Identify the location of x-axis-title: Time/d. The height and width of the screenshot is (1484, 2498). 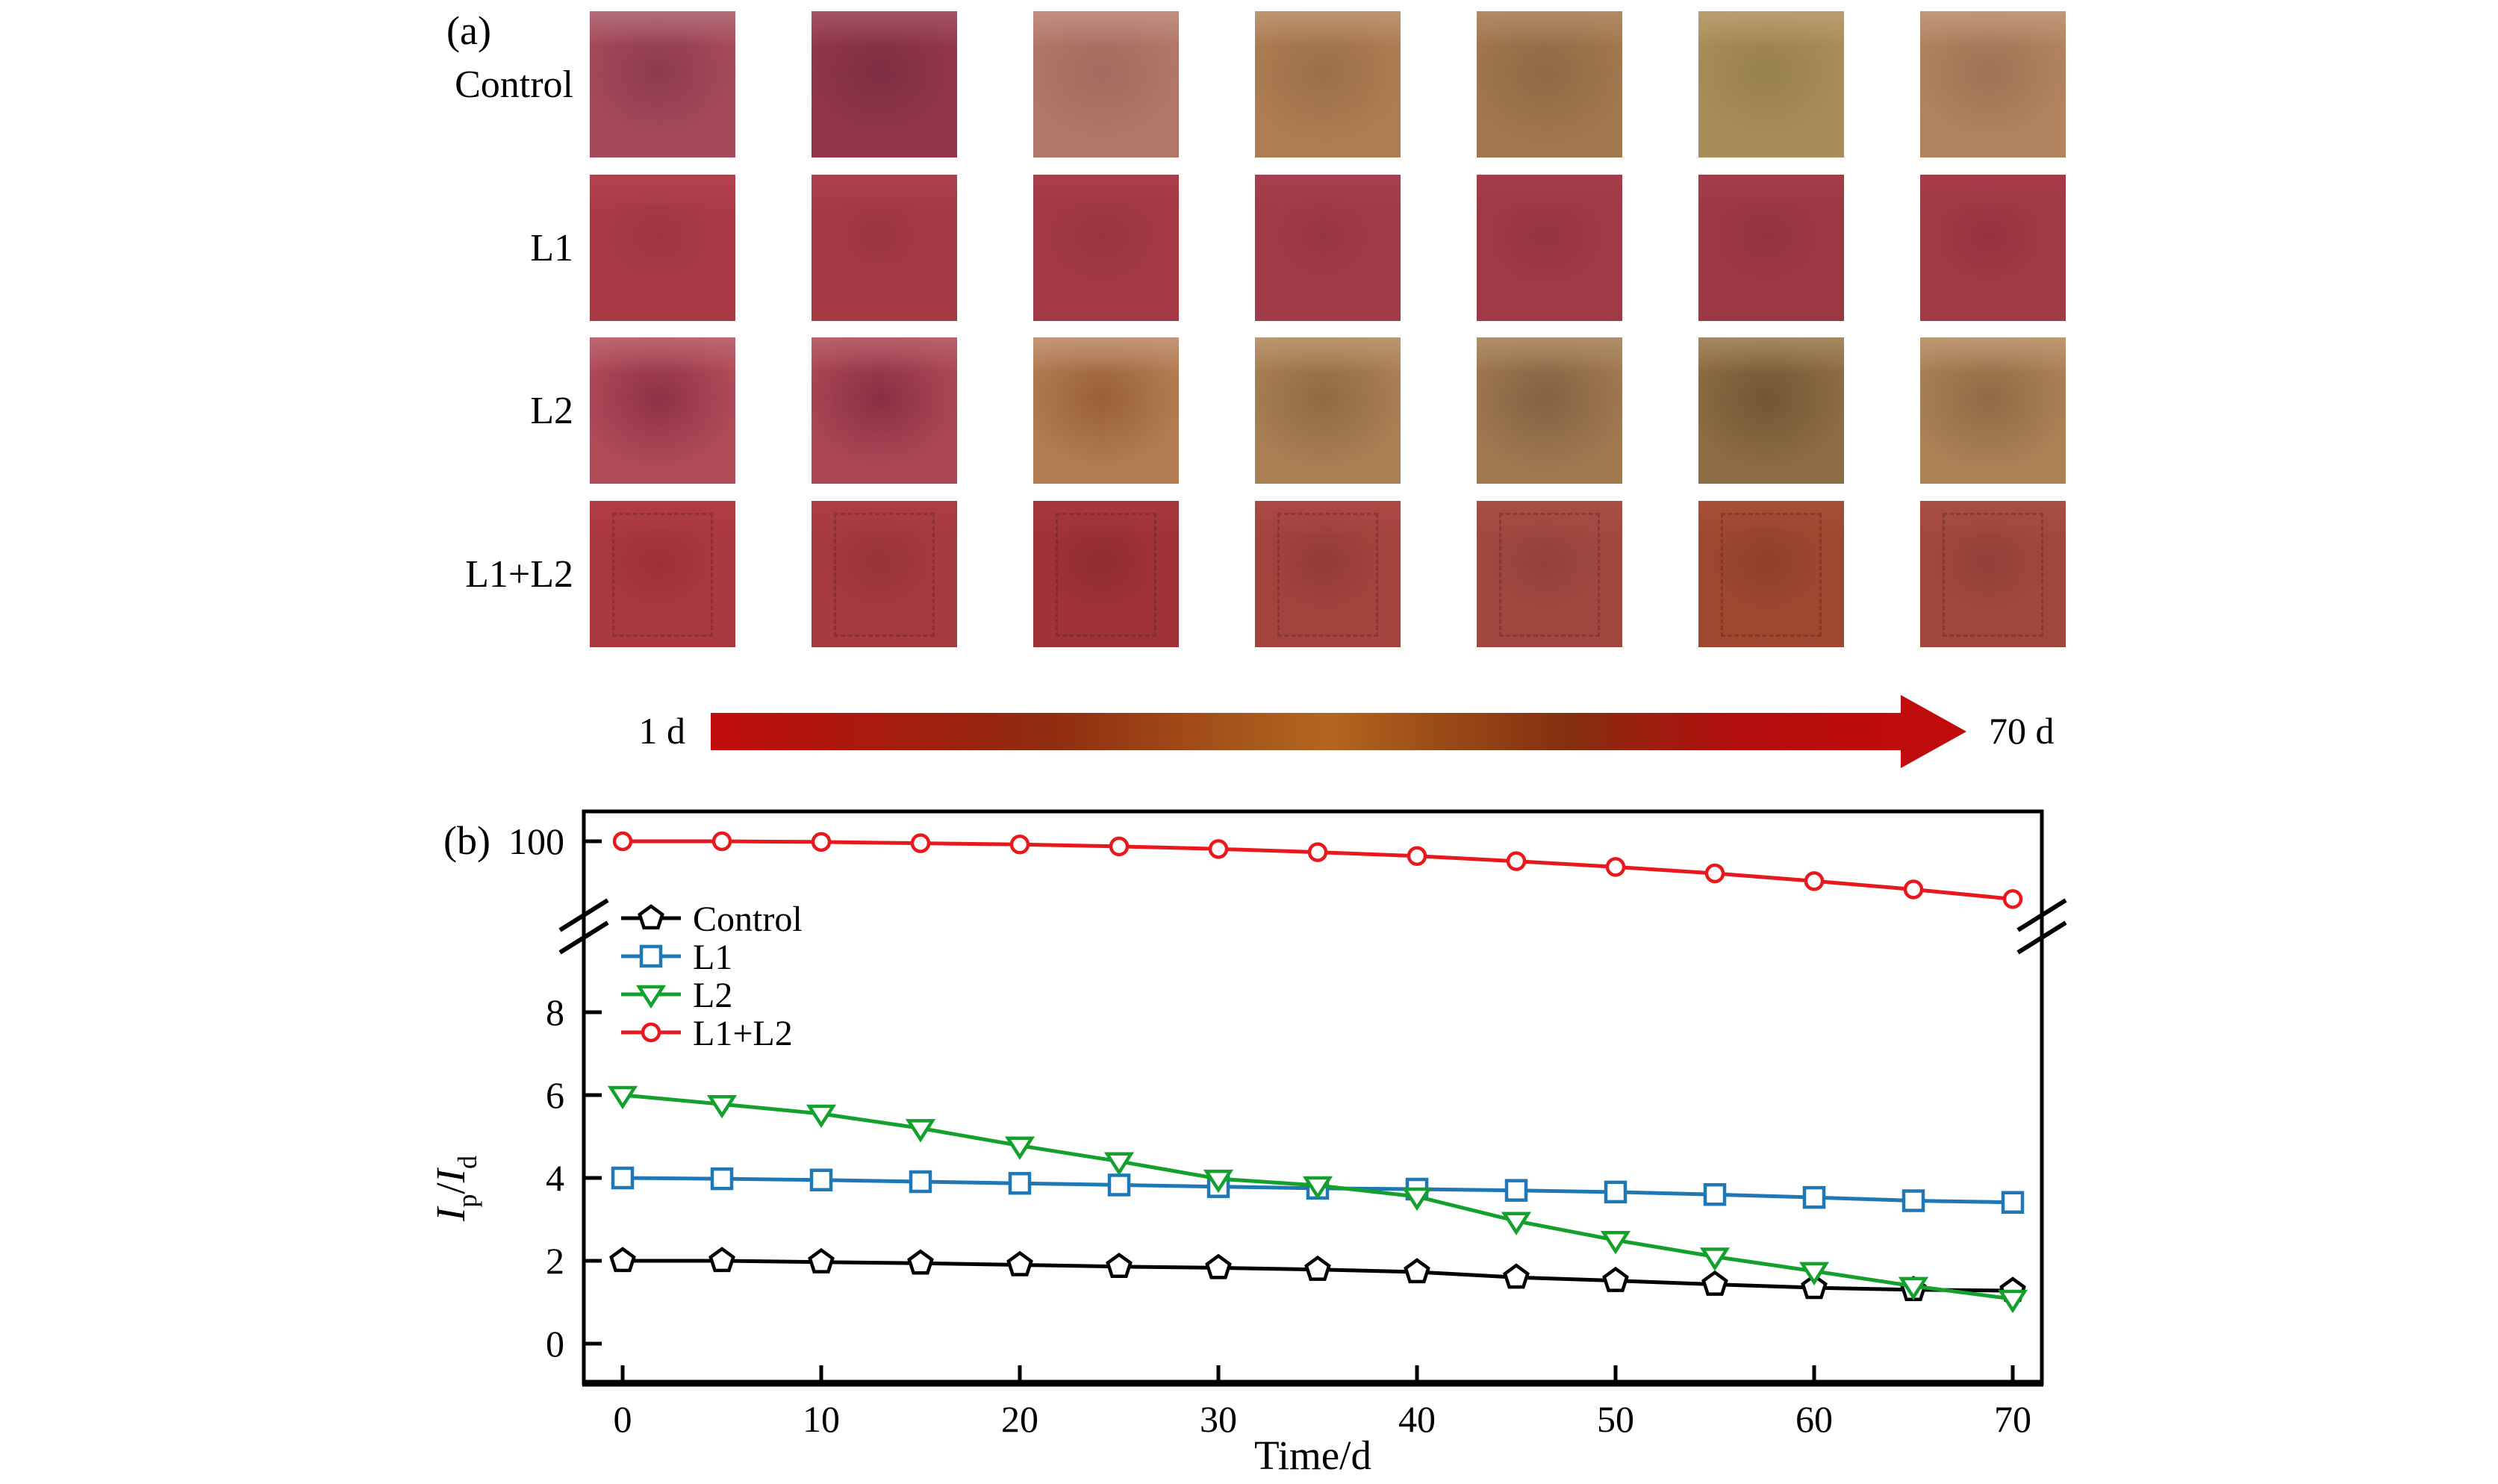
(1312, 1455).